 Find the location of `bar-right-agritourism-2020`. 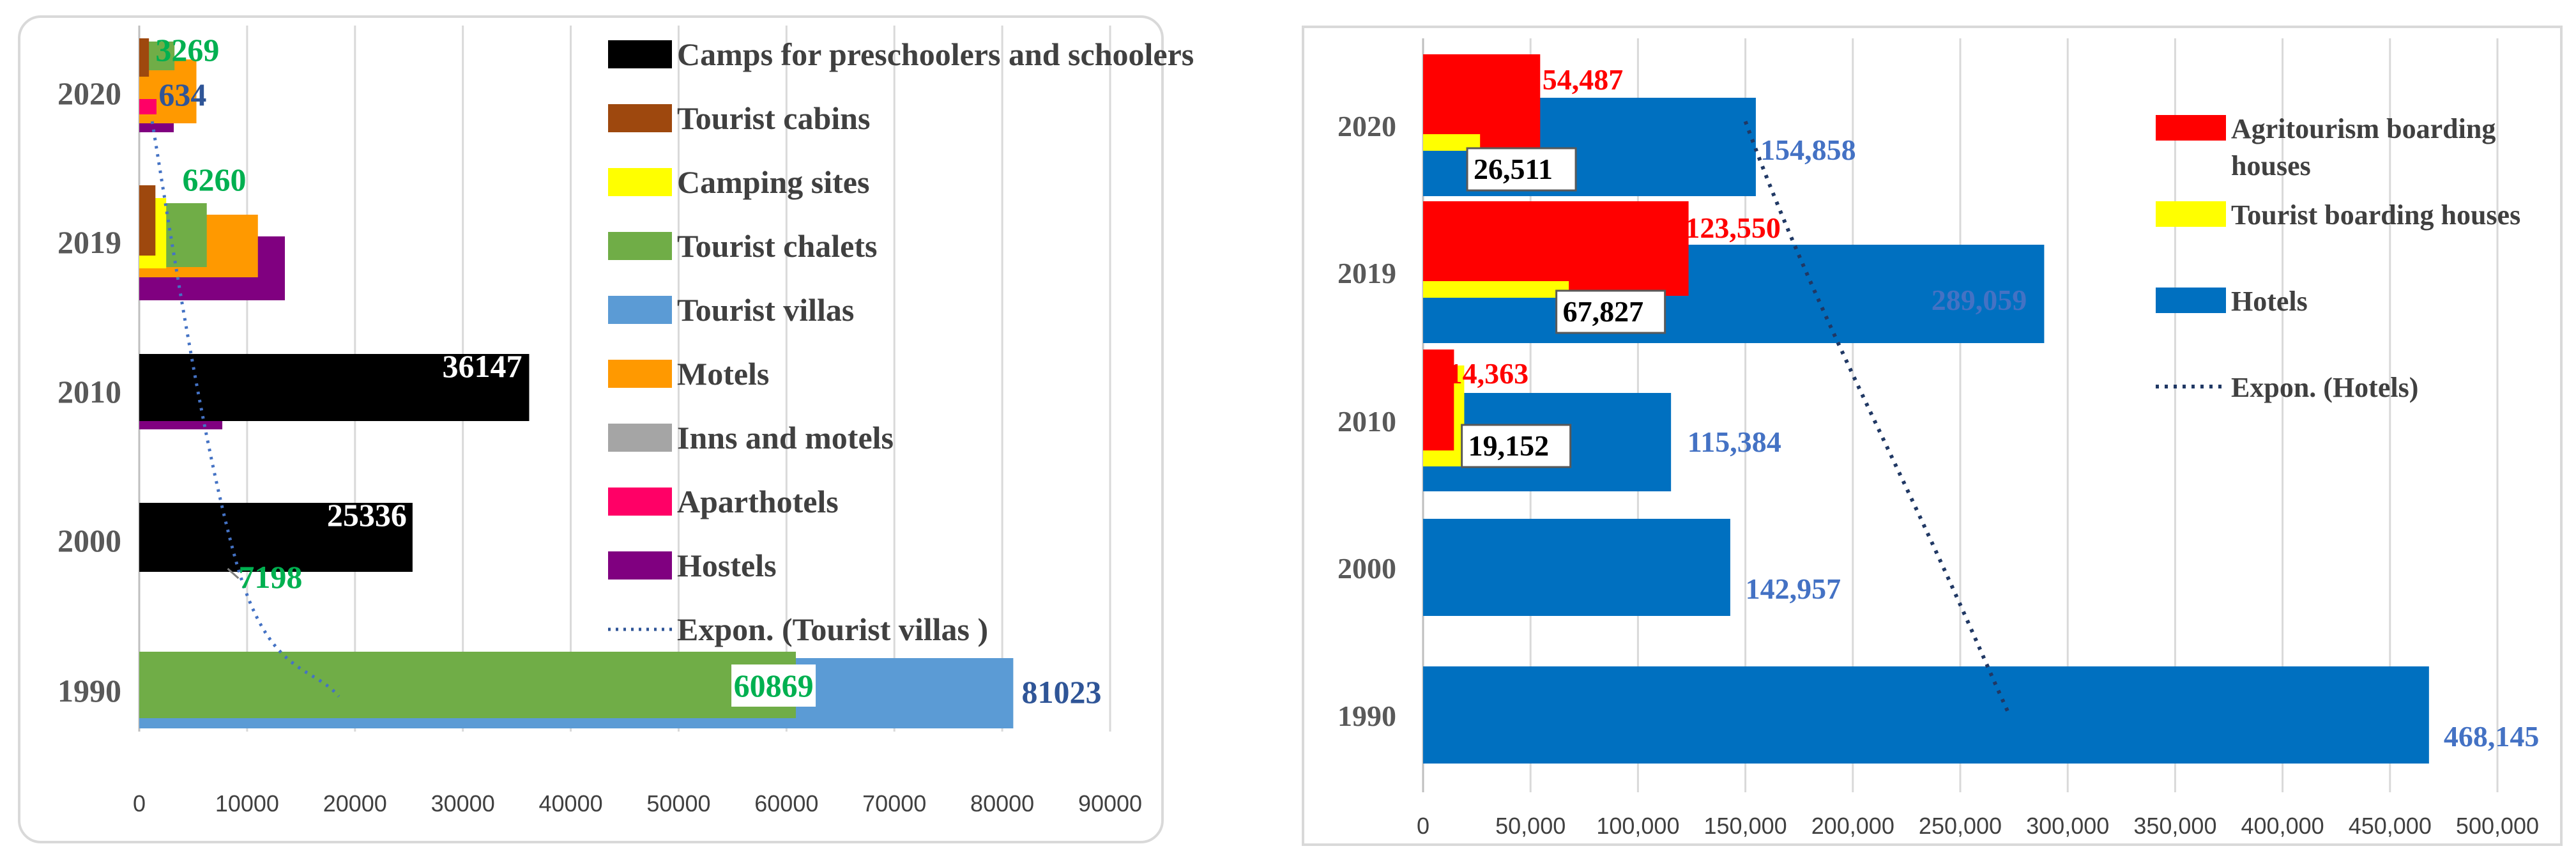

bar-right-agritourism-2020 is located at coordinates (1482, 101).